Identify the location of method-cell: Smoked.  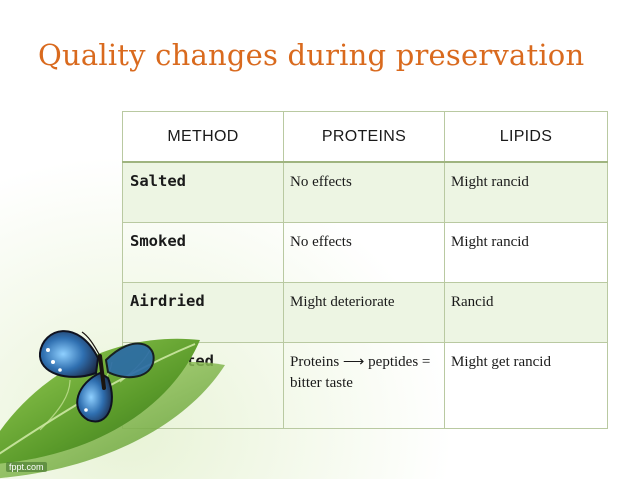
(203, 252).